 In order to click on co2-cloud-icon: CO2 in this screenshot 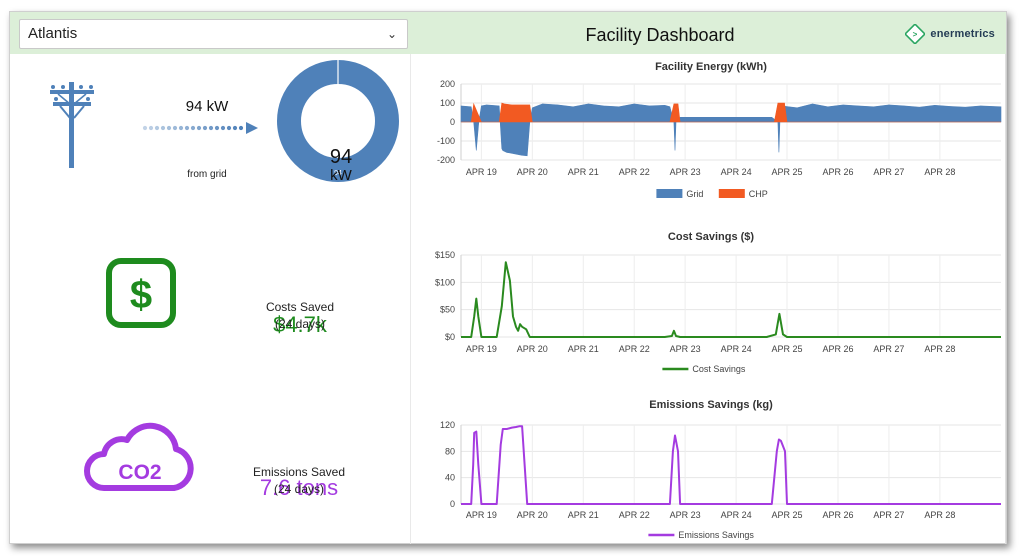, I will do `click(139, 456)`.